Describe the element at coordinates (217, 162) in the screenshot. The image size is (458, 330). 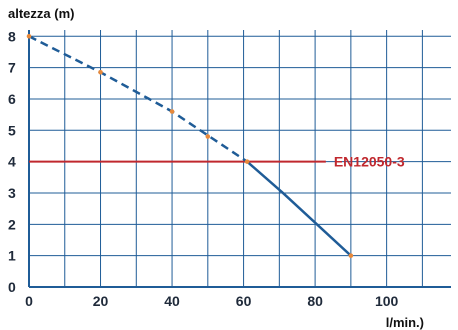
I see `annotations: EN12050-3` at that location.